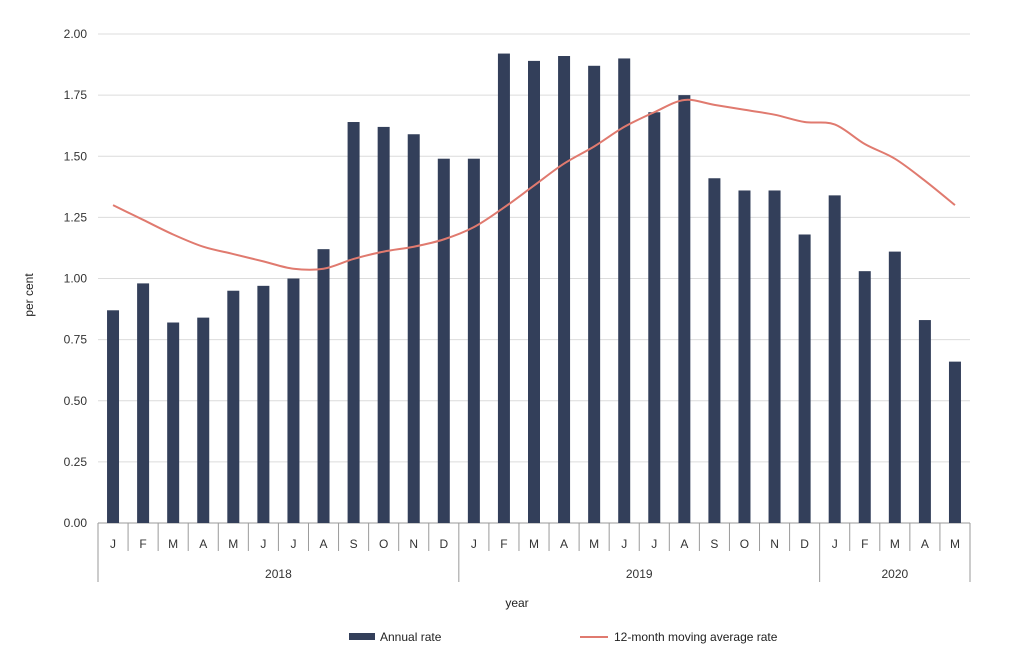 The width and height of the screenshot is (1024, 647). What do you see at coordinates (29, 295) in the screenshot?
I see `y-axis-title: per cent` at bounding box center [29, 295].